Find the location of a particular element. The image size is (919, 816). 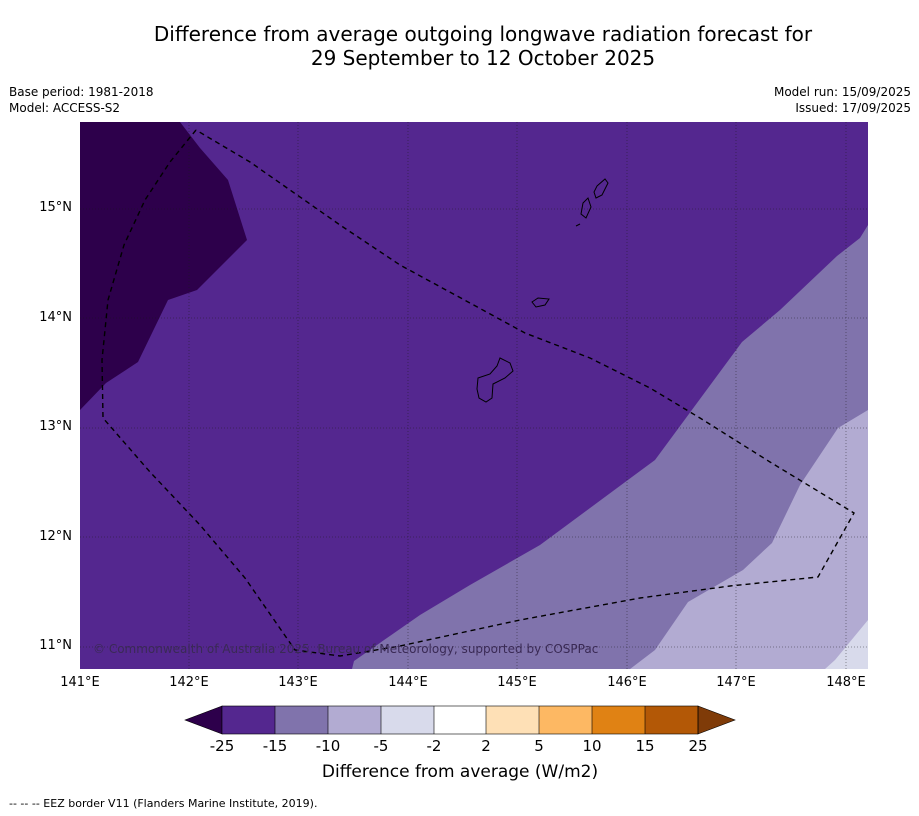

anomaly-region-deep is located at coordinates (163, 266).